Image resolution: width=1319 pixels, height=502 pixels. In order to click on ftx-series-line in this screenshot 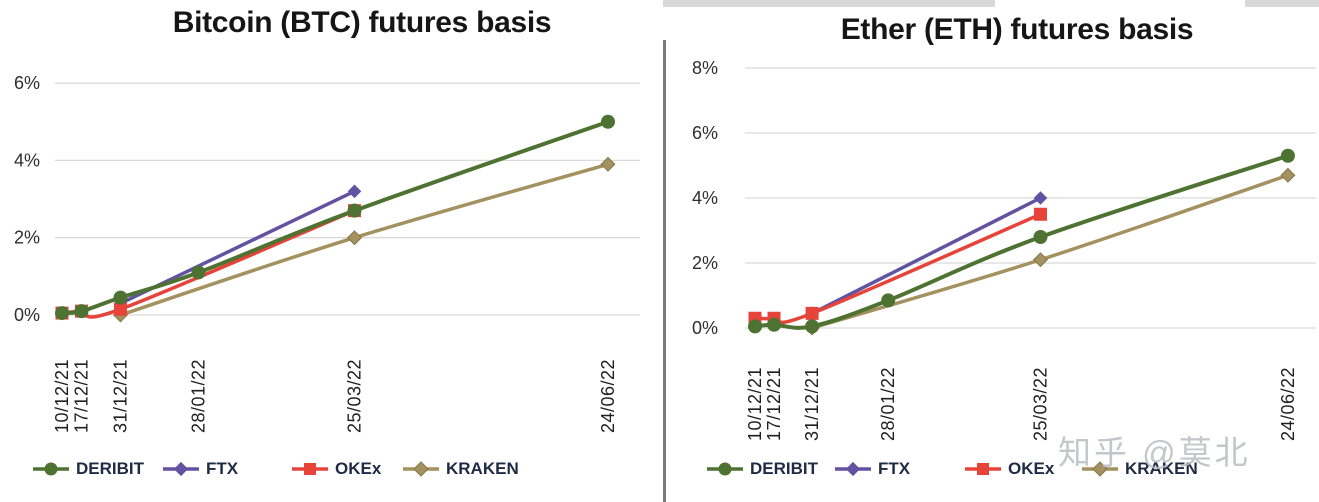, I will do `click(926, 256)`.